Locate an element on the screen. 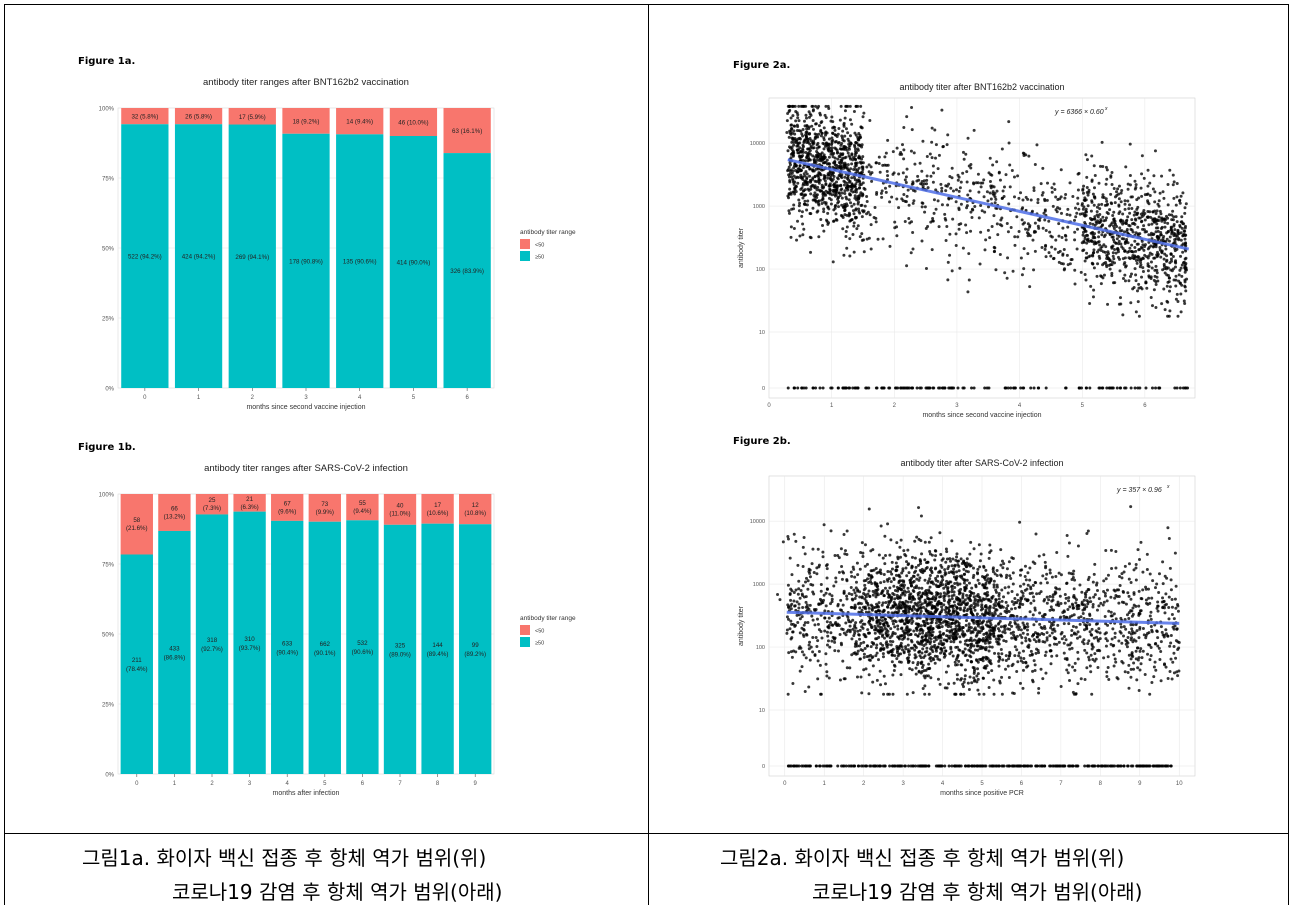 The width and height of the screenshot is (1289, 905). x-tick-label: 7 is located at coordinates (1061, 784).